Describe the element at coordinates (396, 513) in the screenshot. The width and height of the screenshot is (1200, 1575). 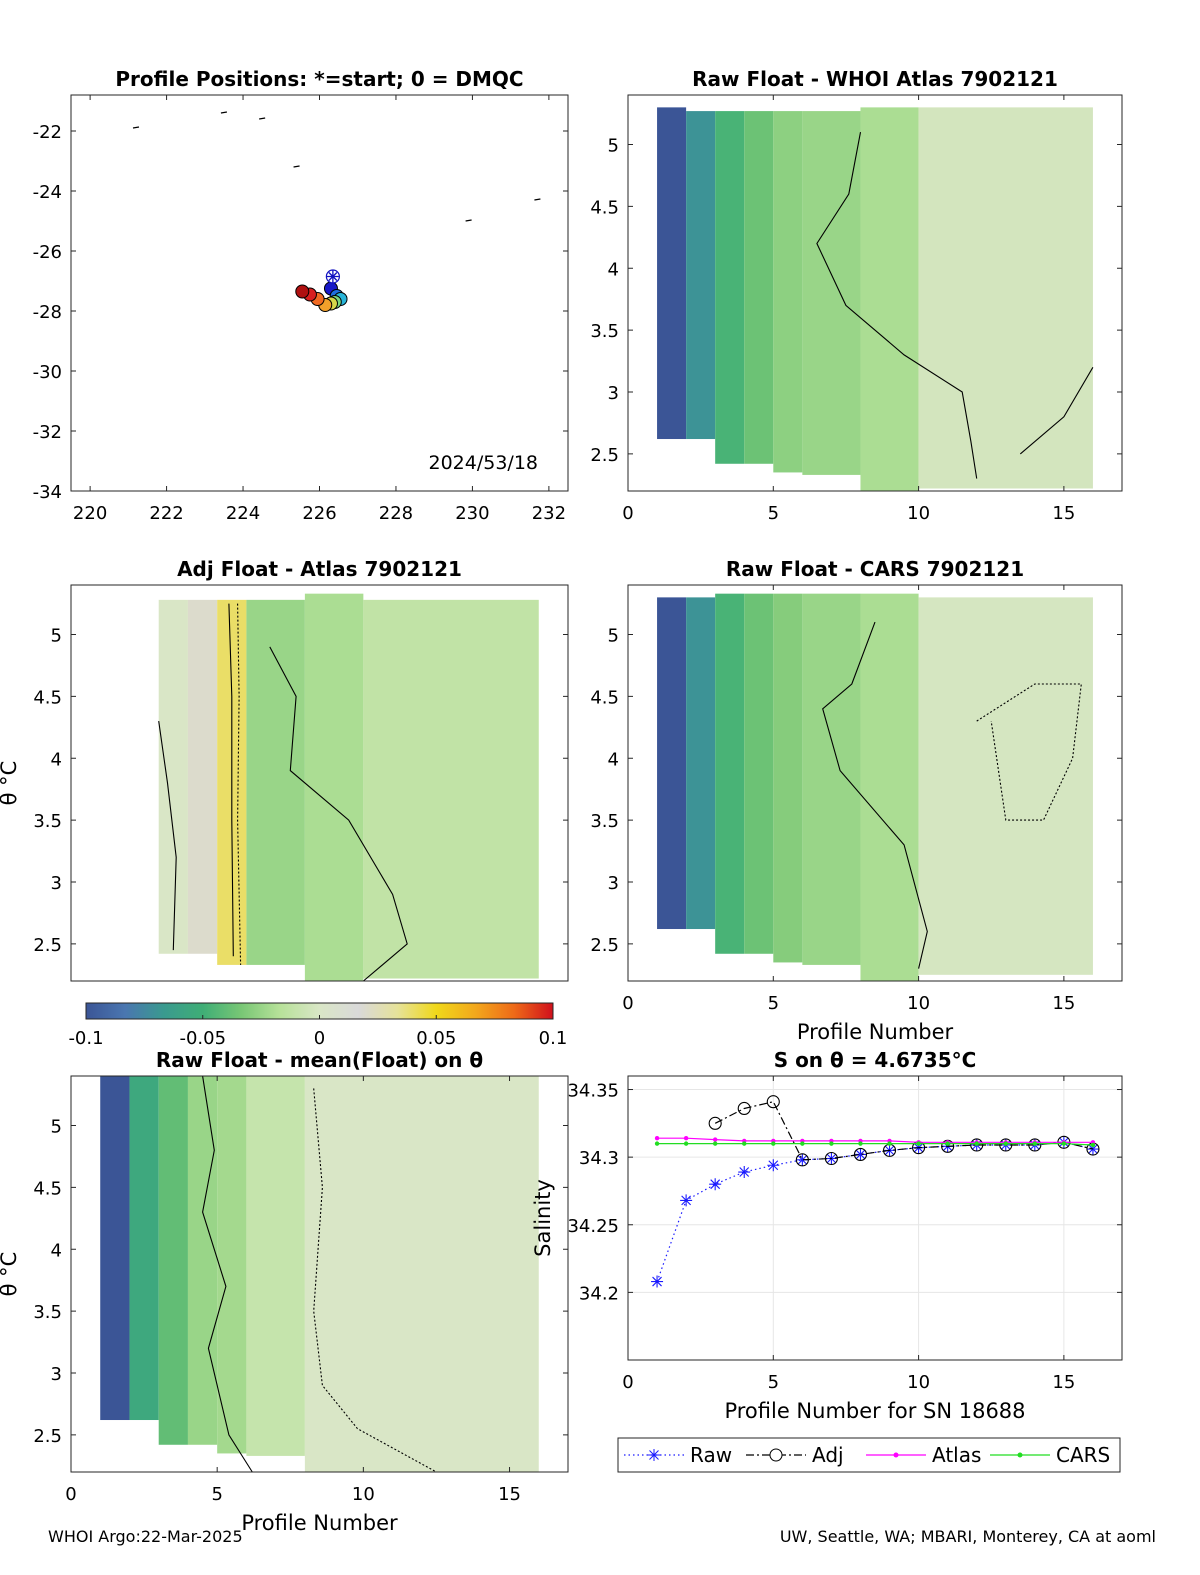
I see `x-tick-label: 228` at that location.